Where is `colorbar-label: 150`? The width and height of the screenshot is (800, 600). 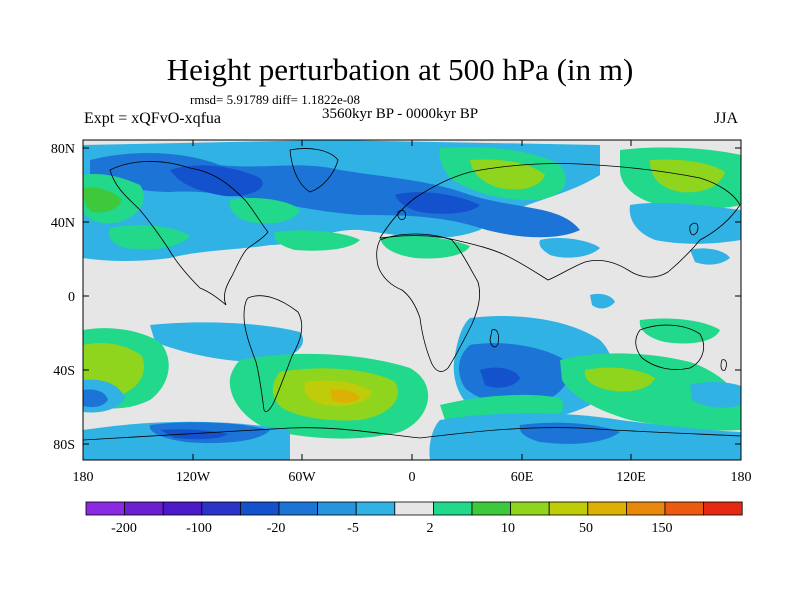
colorbar-label: 150 is located at coordinates (662, 528).